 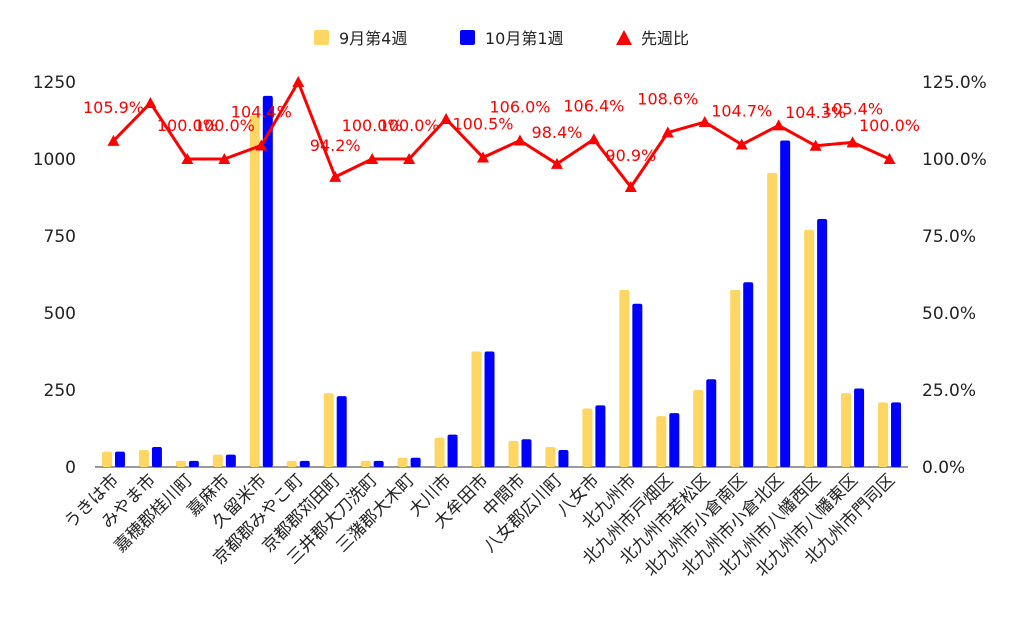 What do you see at coordinates (483, 123) in the screenshot?
I see `ratio-data-label: 100.5%` at bounding box center [483, 123].